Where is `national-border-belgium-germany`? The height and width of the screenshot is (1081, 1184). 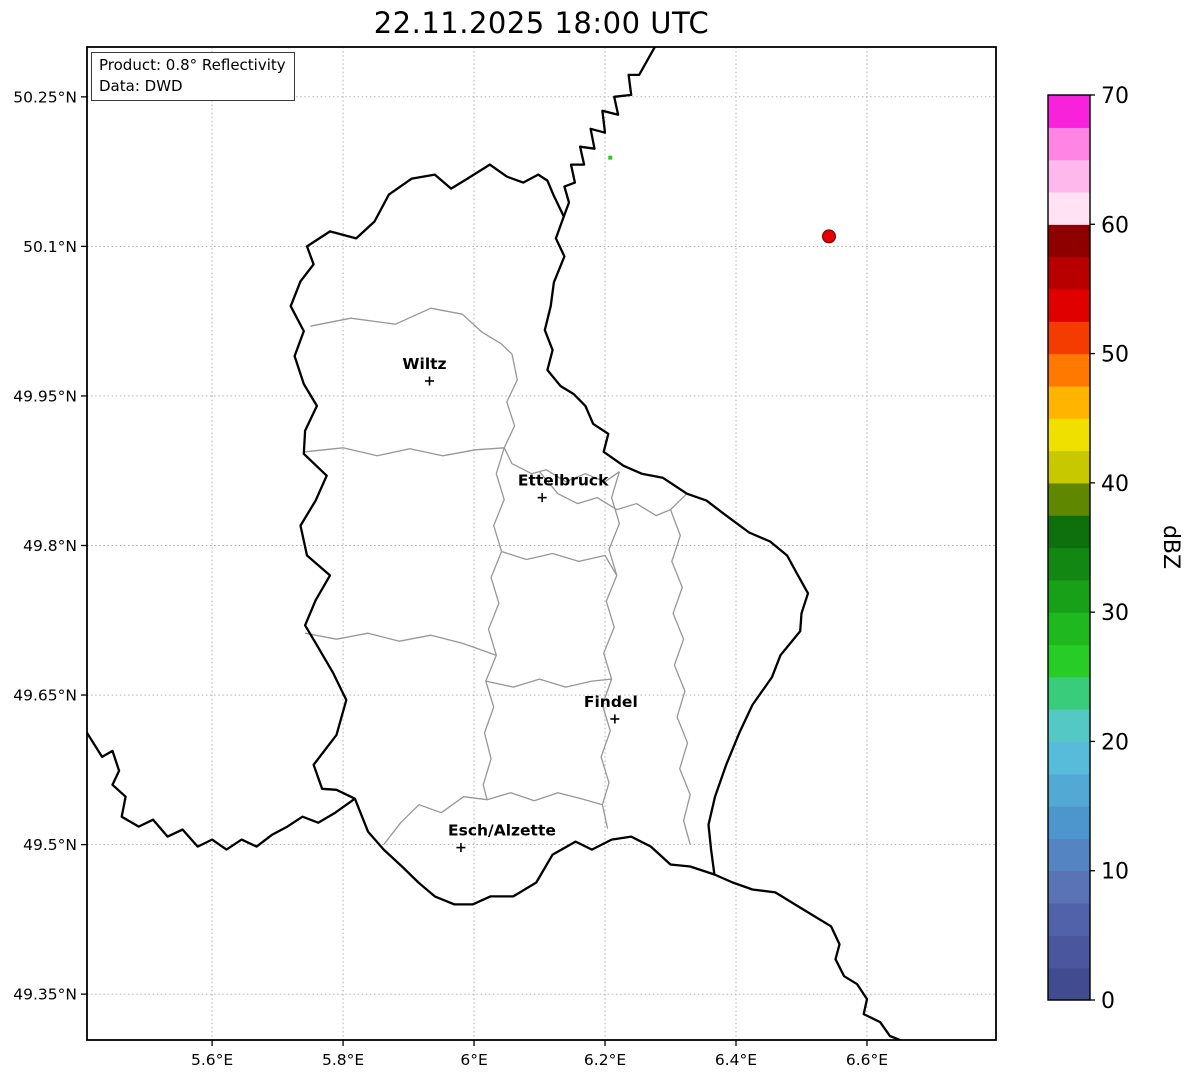 national-border-belgium-germany is located at coordinates (609, 132).